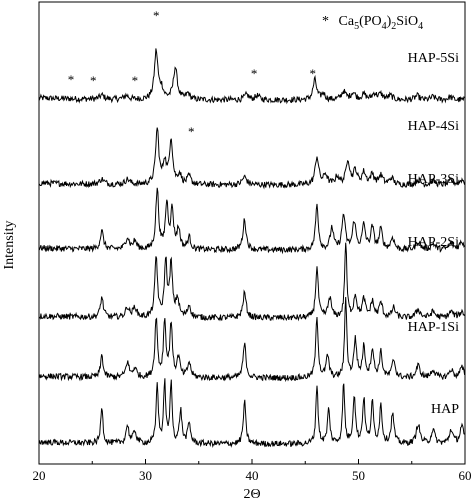 The image size is (474, 504). I want to click on series-line-hap-2si, so click(252, 282).